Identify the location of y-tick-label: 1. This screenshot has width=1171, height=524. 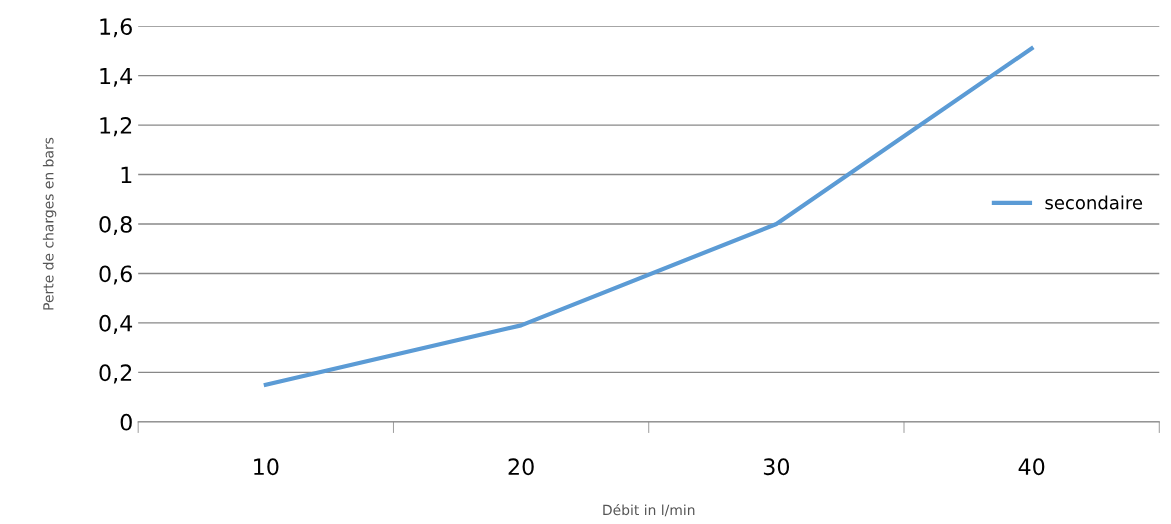
(126, 174).